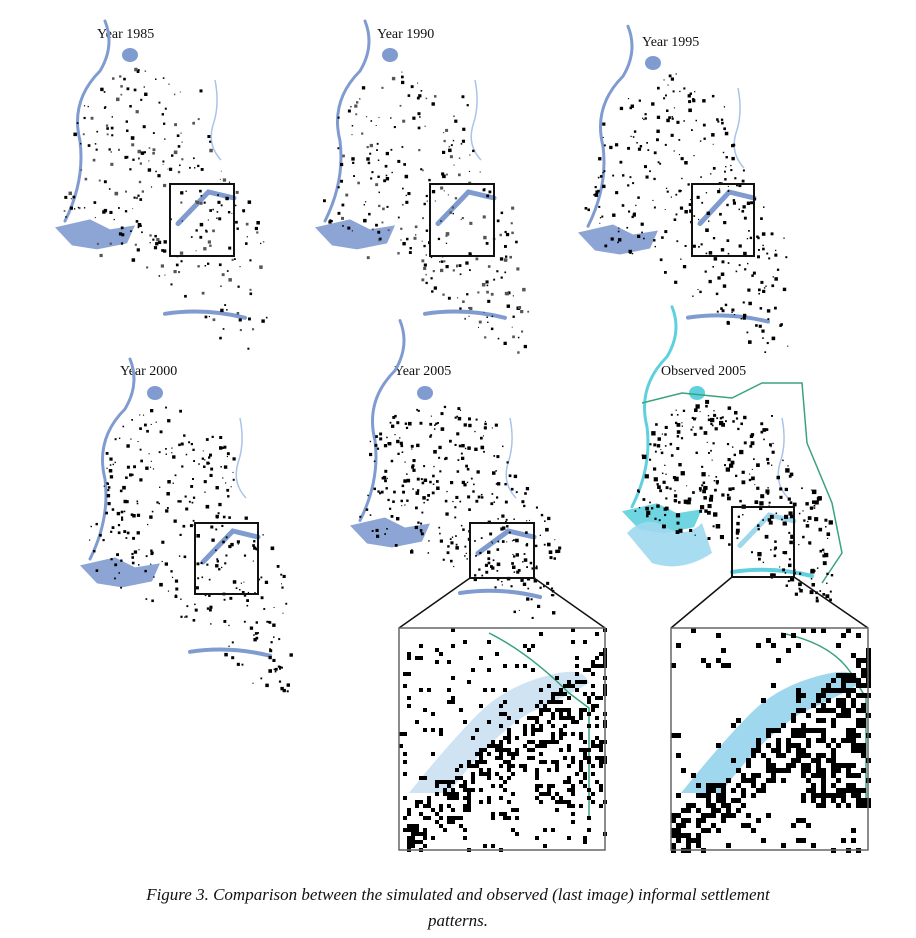  Describe the element at coordinates (230, 652) in the screenshot. I see `southern-shore` at that location.